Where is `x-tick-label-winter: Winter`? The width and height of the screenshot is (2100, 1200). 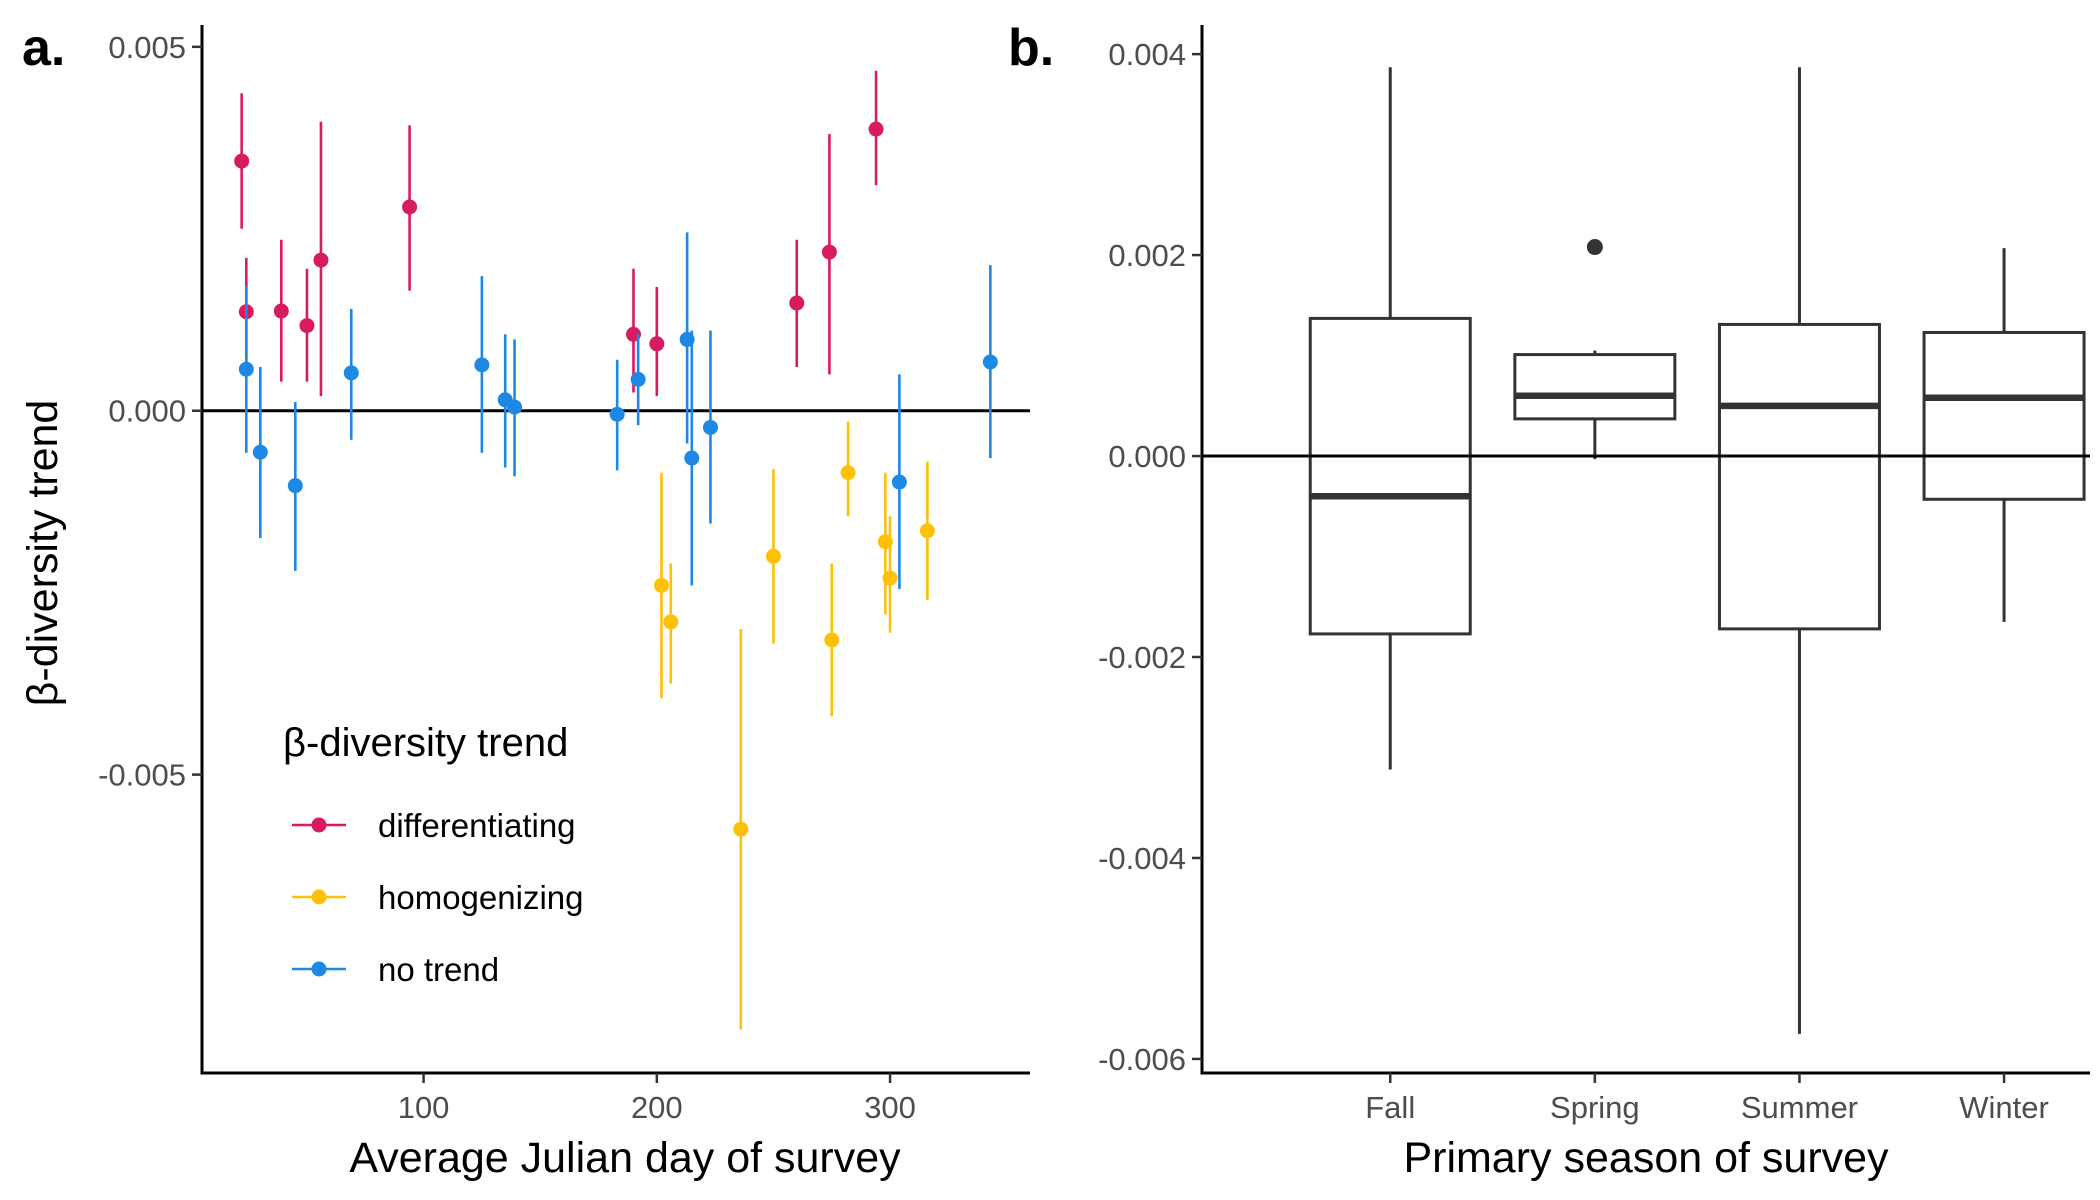 x-tick-label-winter: Winter is located at coordinates (2004, 1107).